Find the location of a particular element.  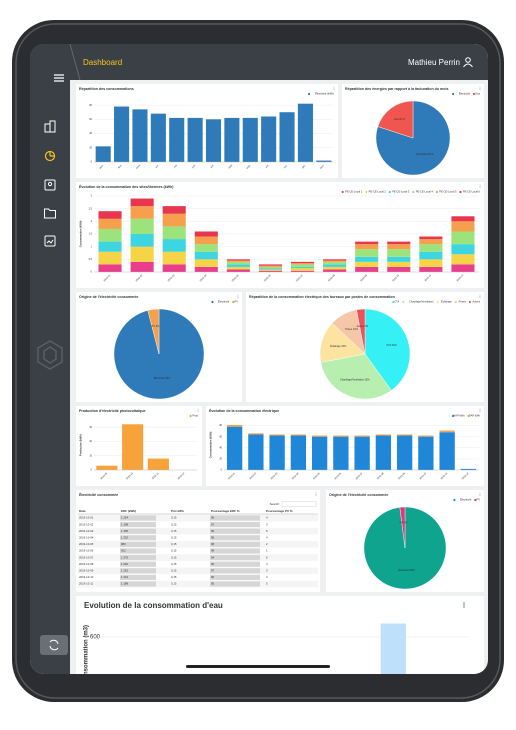

x-tick-label: 2019-08 is located at coordinates (331, 278).